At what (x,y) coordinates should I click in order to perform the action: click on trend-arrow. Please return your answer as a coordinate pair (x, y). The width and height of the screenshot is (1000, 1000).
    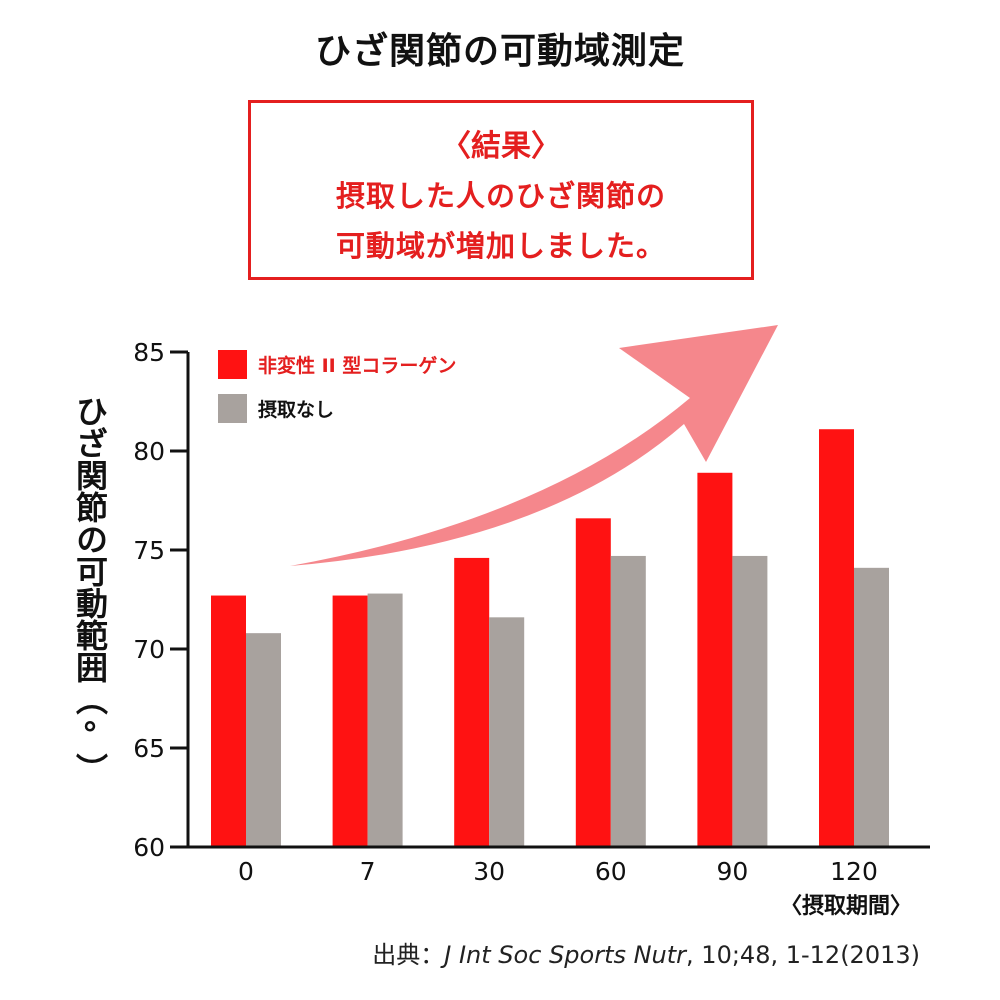
    Looking at the image, I should click on (534, 445).